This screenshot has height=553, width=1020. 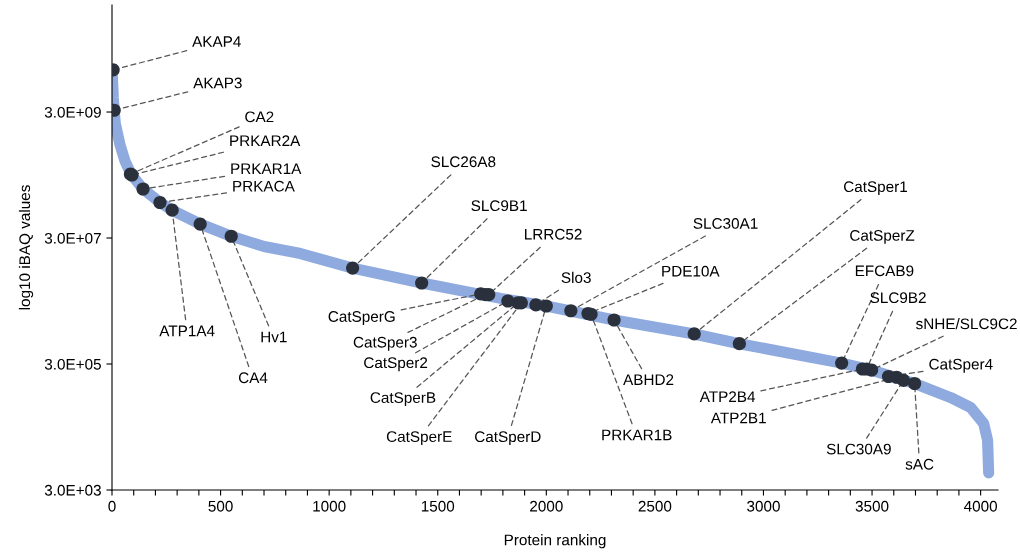 I want to click on y-tick-label: 3.0E+05, so click(x=72, y=364).